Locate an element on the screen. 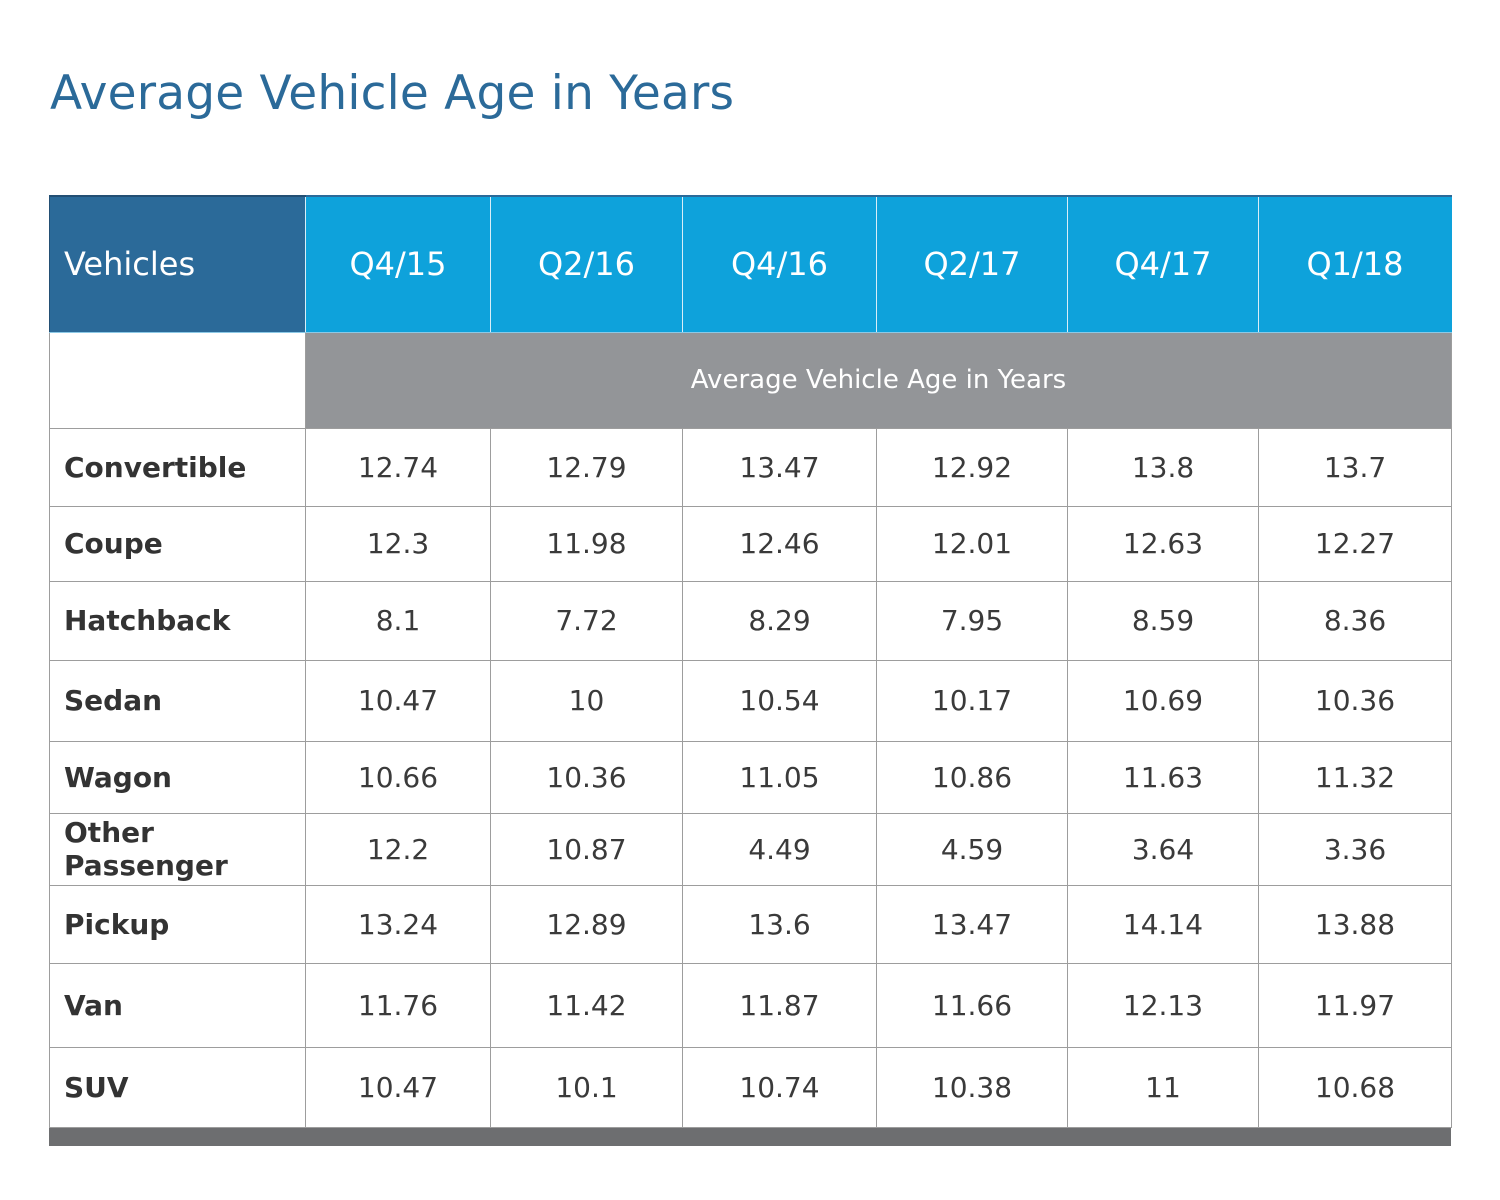  value-cell: 10.17 is located at coordinates (972, 700).